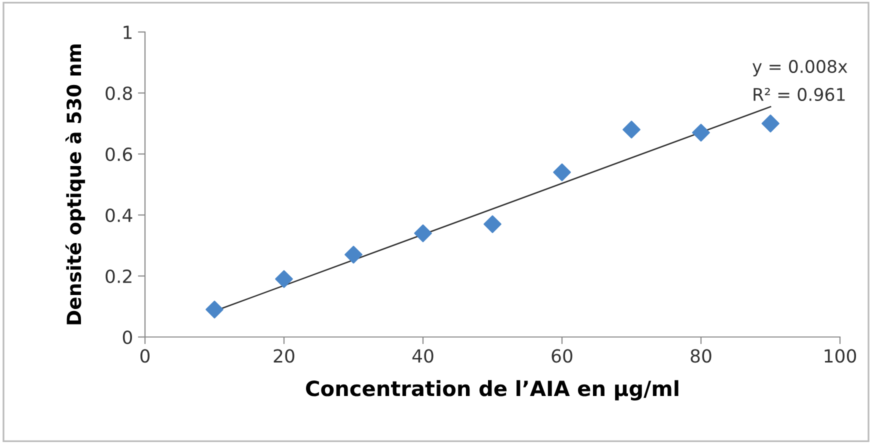  Describe the element at coordinates (701, 356) in the screenshot. I see `x-tick-label: 80` at that location.